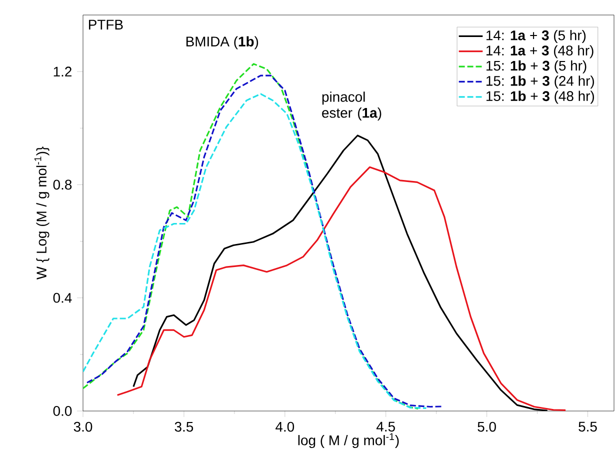 The image size is (616, 457). I want to click on annotation: pinacol ester (1a), so click(352, 106).